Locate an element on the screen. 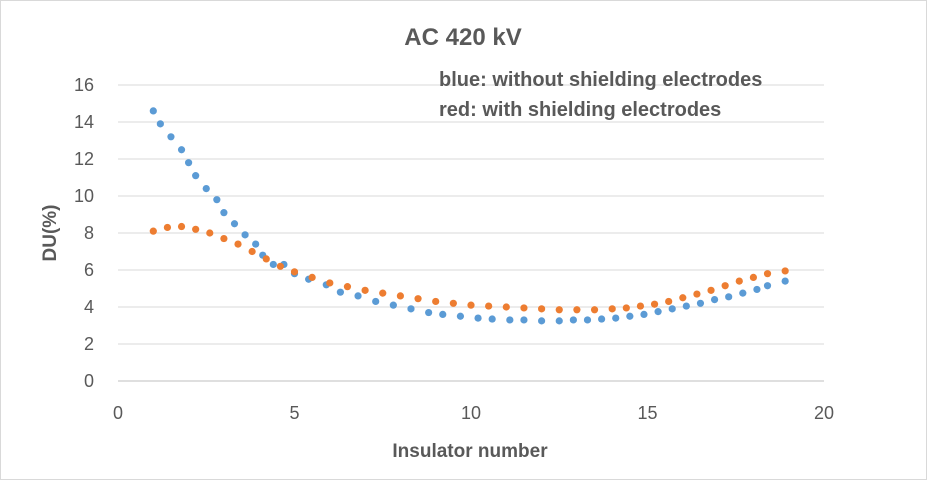  y-axis-ticks: 0 2 4 6 8 10 12 14 16 is located at coordinates (84, 233).